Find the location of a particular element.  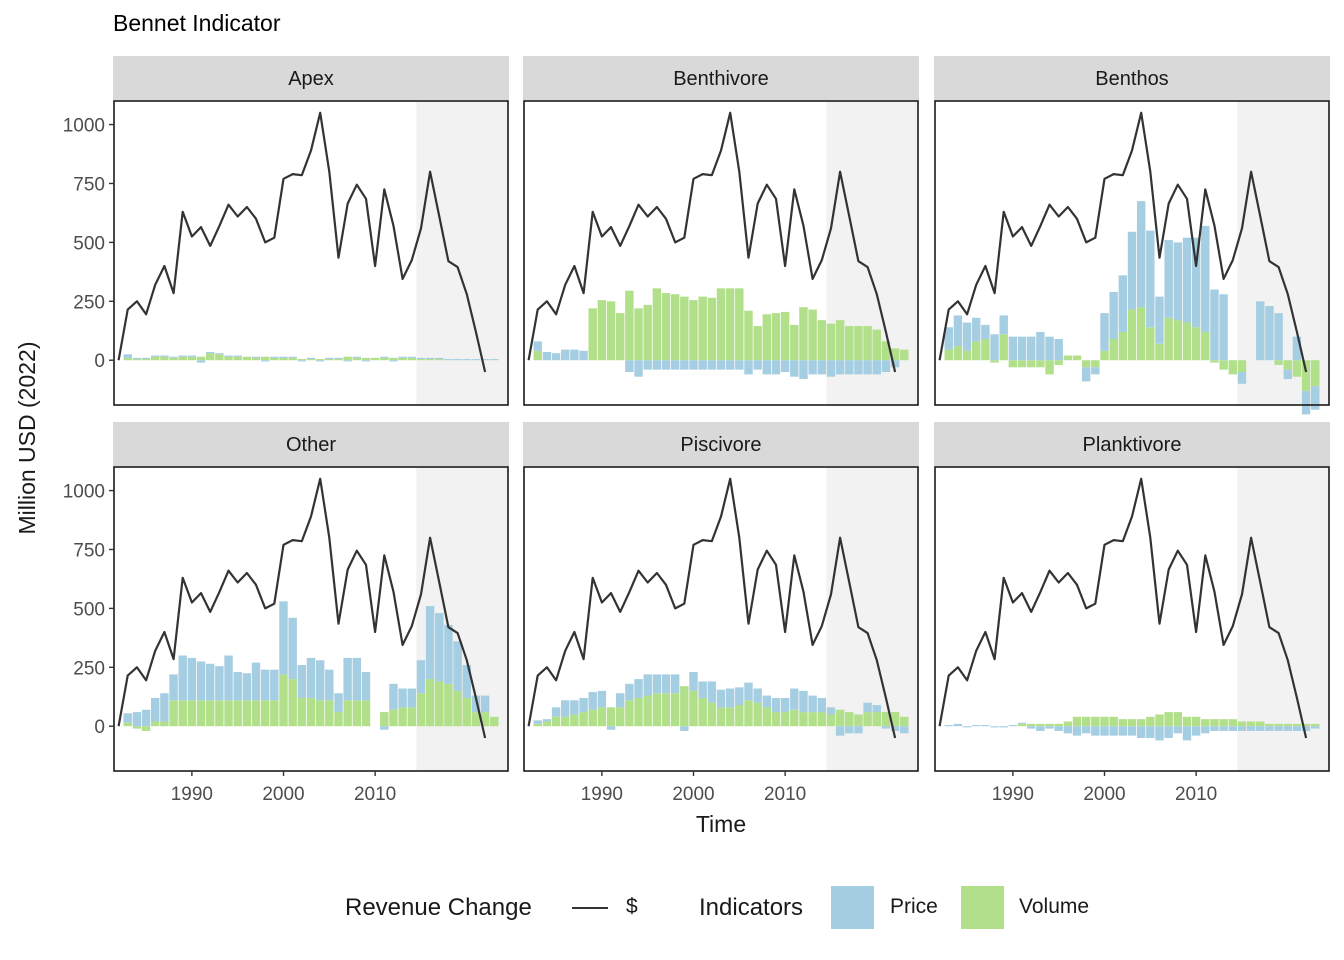

y-tick-label: 0 is located at coordinates (99, 727).